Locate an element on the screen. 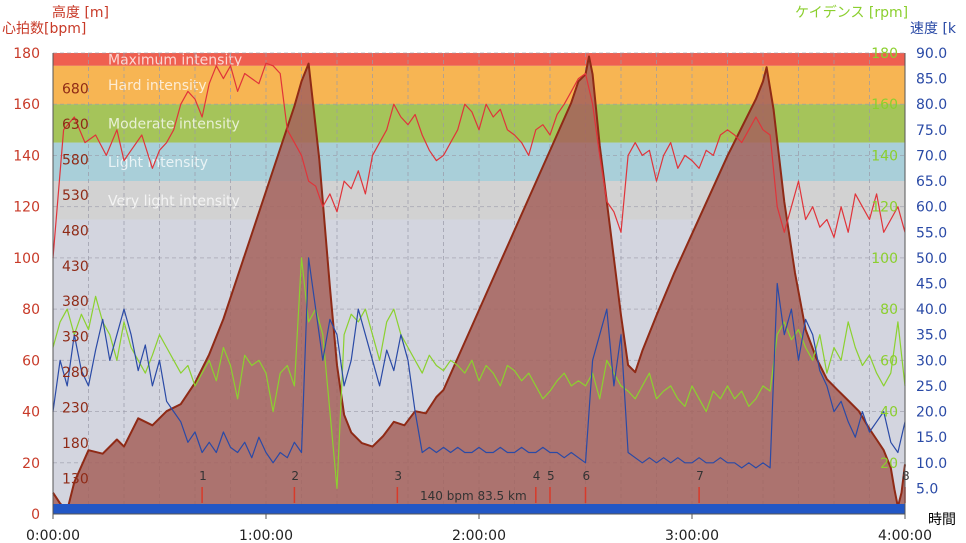  zone-label-3: Light intensity is located at coordinates (158, 163).